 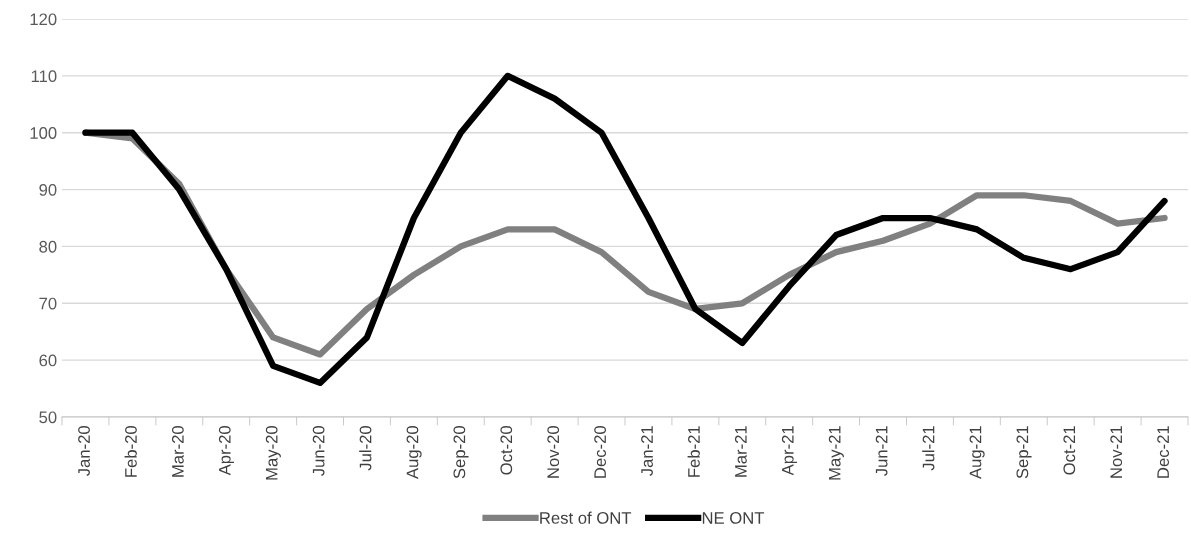 What do you see at coordinates (1163, 452) in the screenshot?
I see `x-tick-label: Dec-21` at bounding box center [1163, 452].